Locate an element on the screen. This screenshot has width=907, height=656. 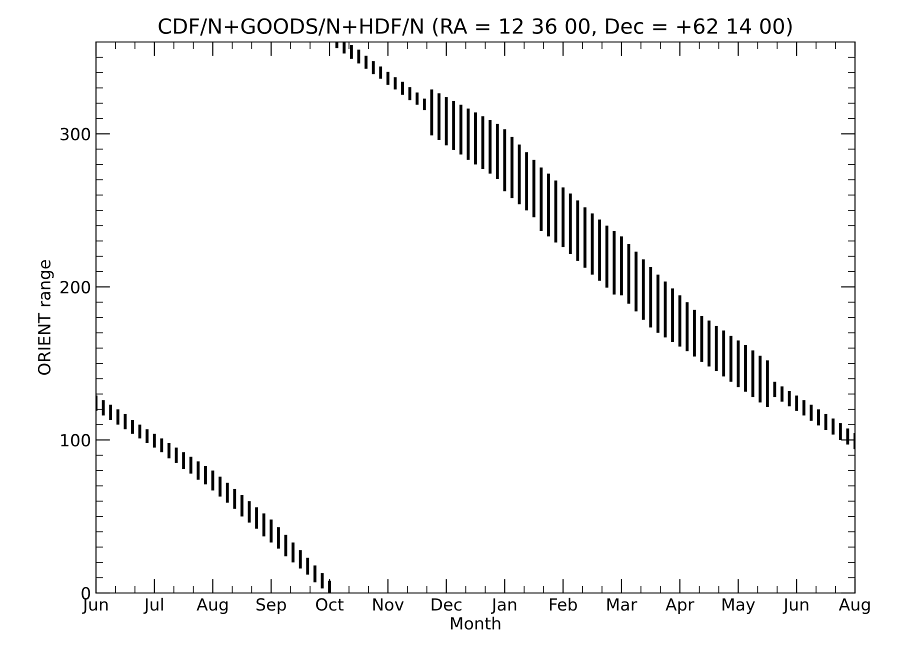
x-axis-title: Month is located at coordinates (475, 623).